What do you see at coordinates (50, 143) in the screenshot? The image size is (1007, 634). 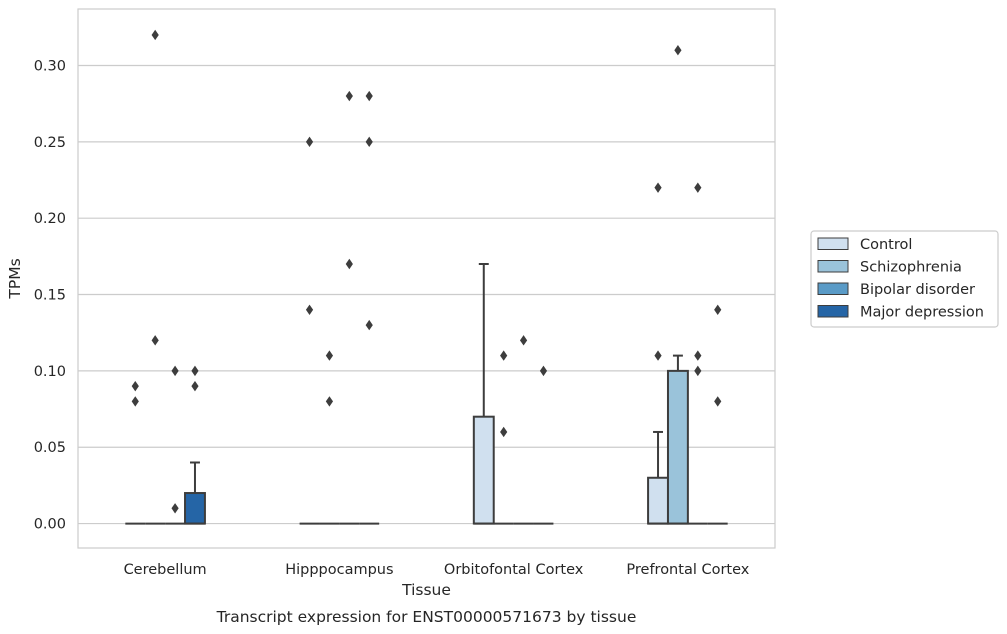 I see `y-tick-label: 0.25` at bounding box center [50, 143].